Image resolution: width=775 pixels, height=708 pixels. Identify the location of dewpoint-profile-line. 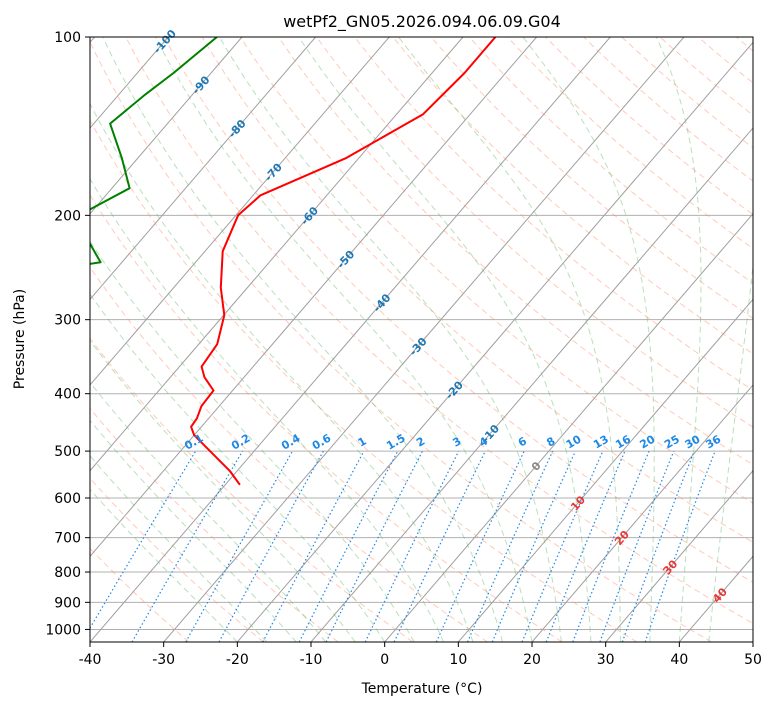
(154, 151).